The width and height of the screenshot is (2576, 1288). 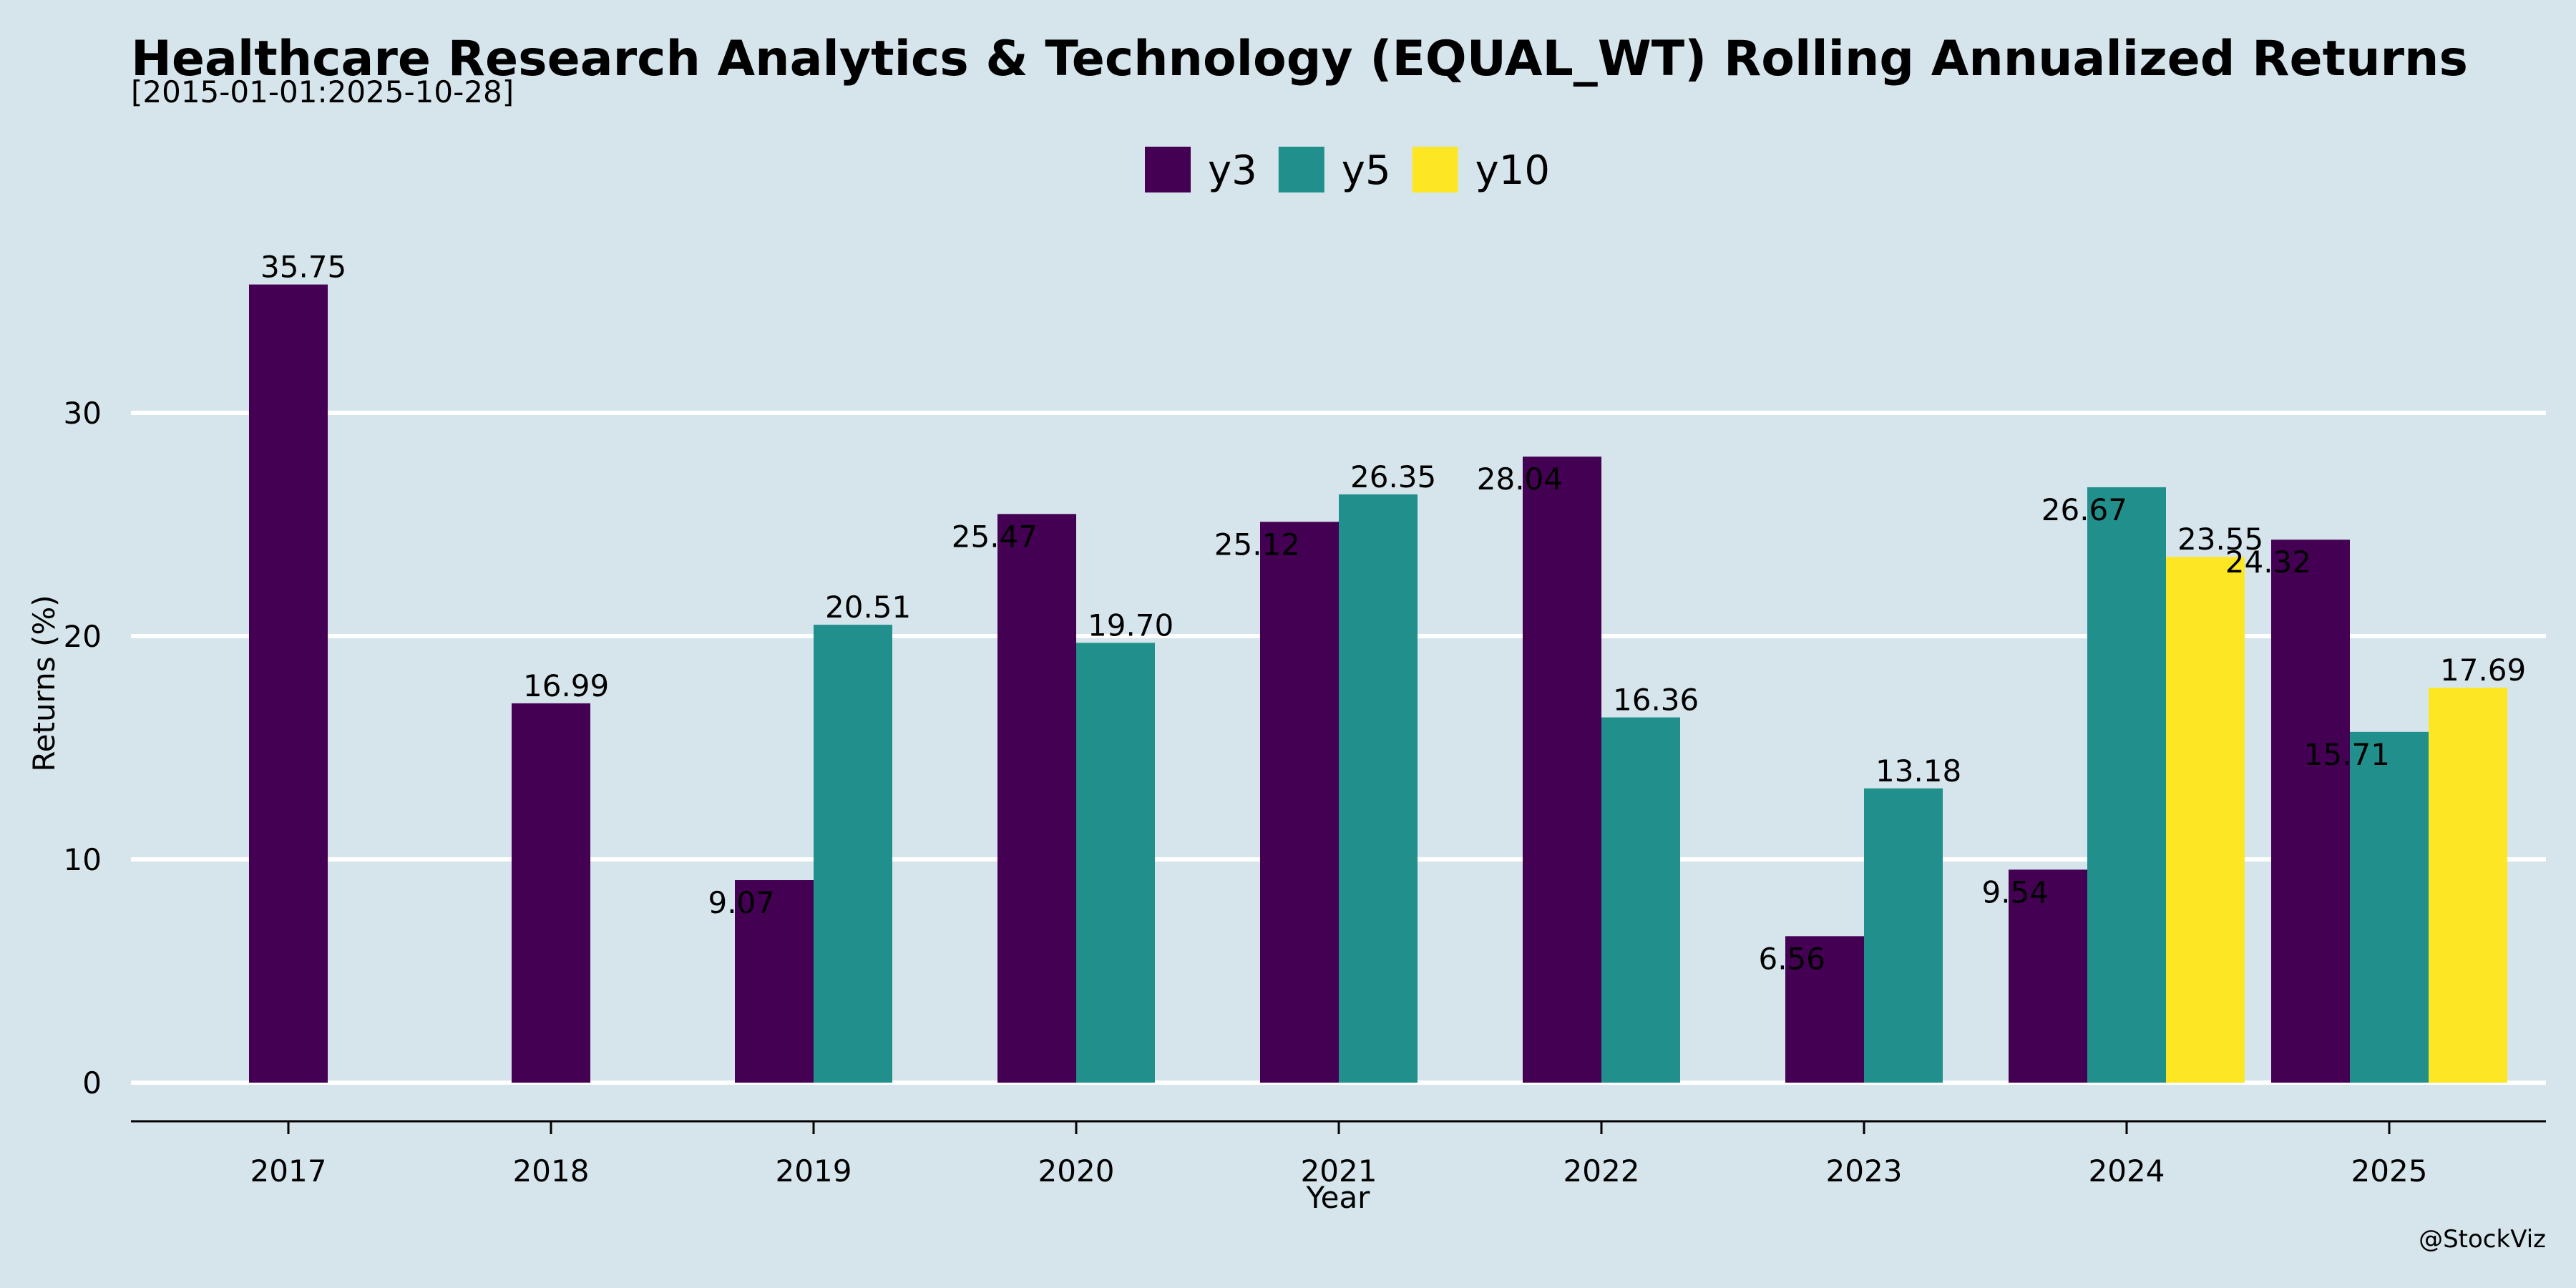 What do you see at coordinates (2048, 976) in the screenshot?
I see `bar-y3-2024` at bounding box center [2048, 976].